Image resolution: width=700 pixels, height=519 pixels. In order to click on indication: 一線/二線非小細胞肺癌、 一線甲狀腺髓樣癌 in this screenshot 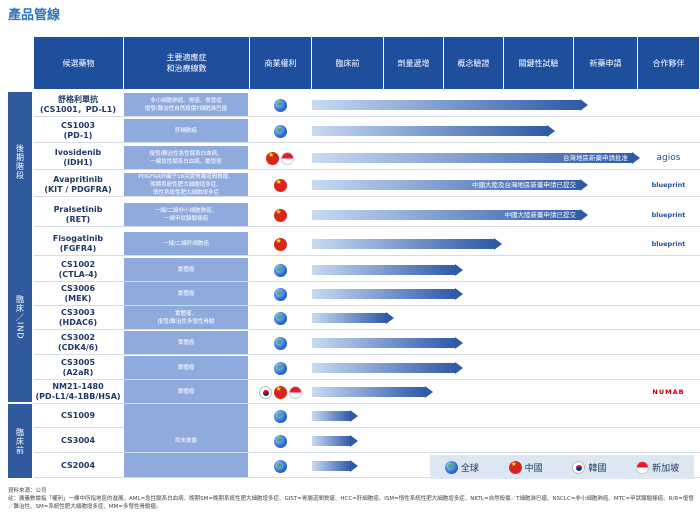, I will do `click(186, 215)`.